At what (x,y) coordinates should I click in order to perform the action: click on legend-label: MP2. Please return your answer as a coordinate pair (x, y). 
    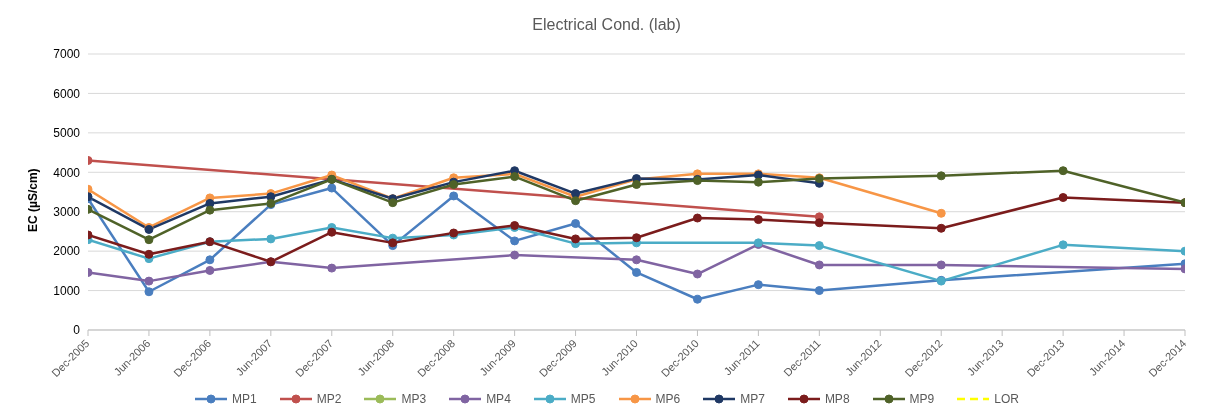
    Looking at the image, I should click on (329, 399).